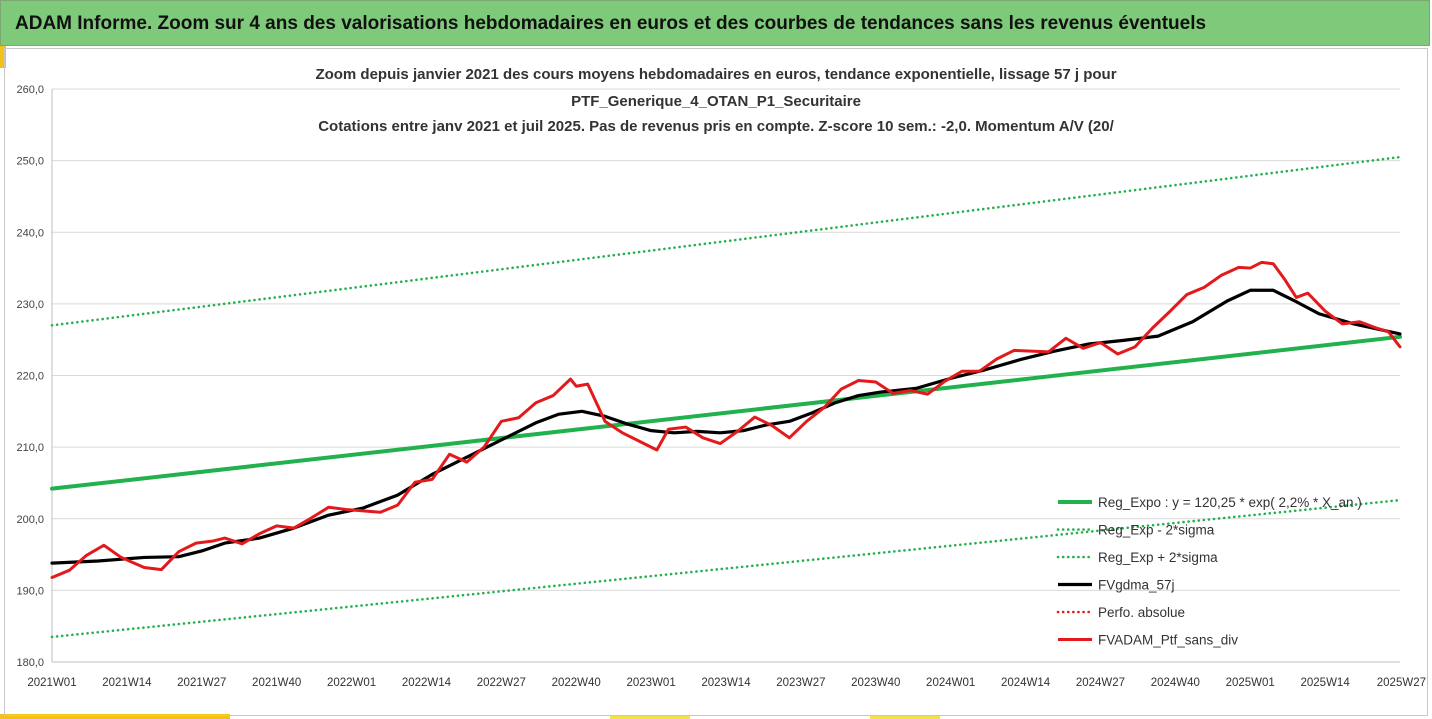  What do you see at coordinates (127, 683) in the screenshot?
I see `x-tick-label: 2021W14` at bounding box center [127, 683].